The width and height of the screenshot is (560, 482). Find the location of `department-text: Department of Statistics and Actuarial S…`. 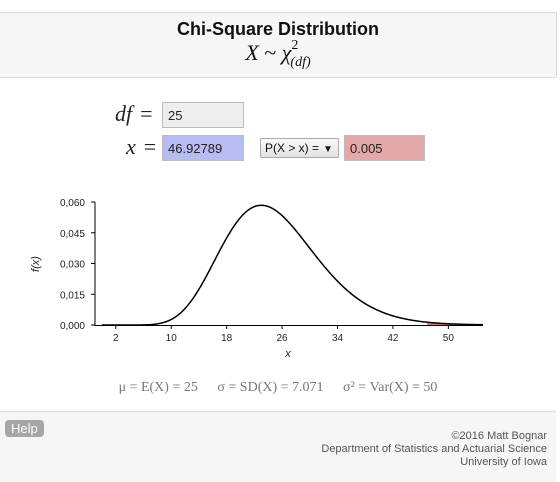

department-text: Department of Statistics and Actuarial S… is located at coordinates (434, 449).